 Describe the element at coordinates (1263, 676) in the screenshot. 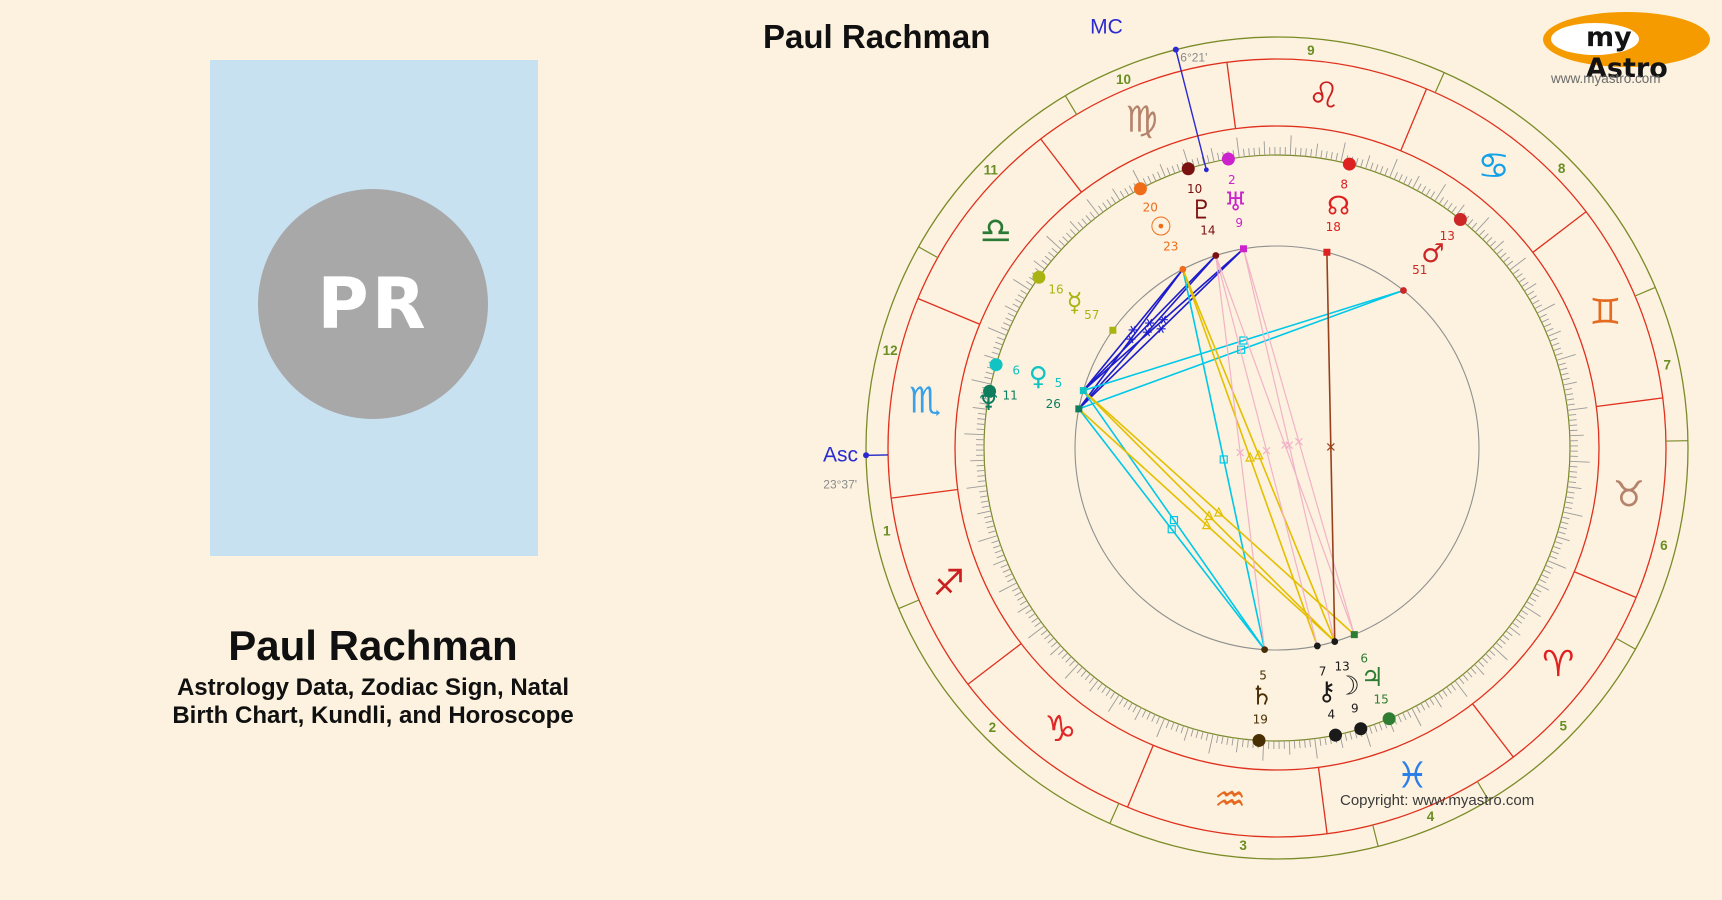

I see `planet-minute-saturn: 5` at that location.